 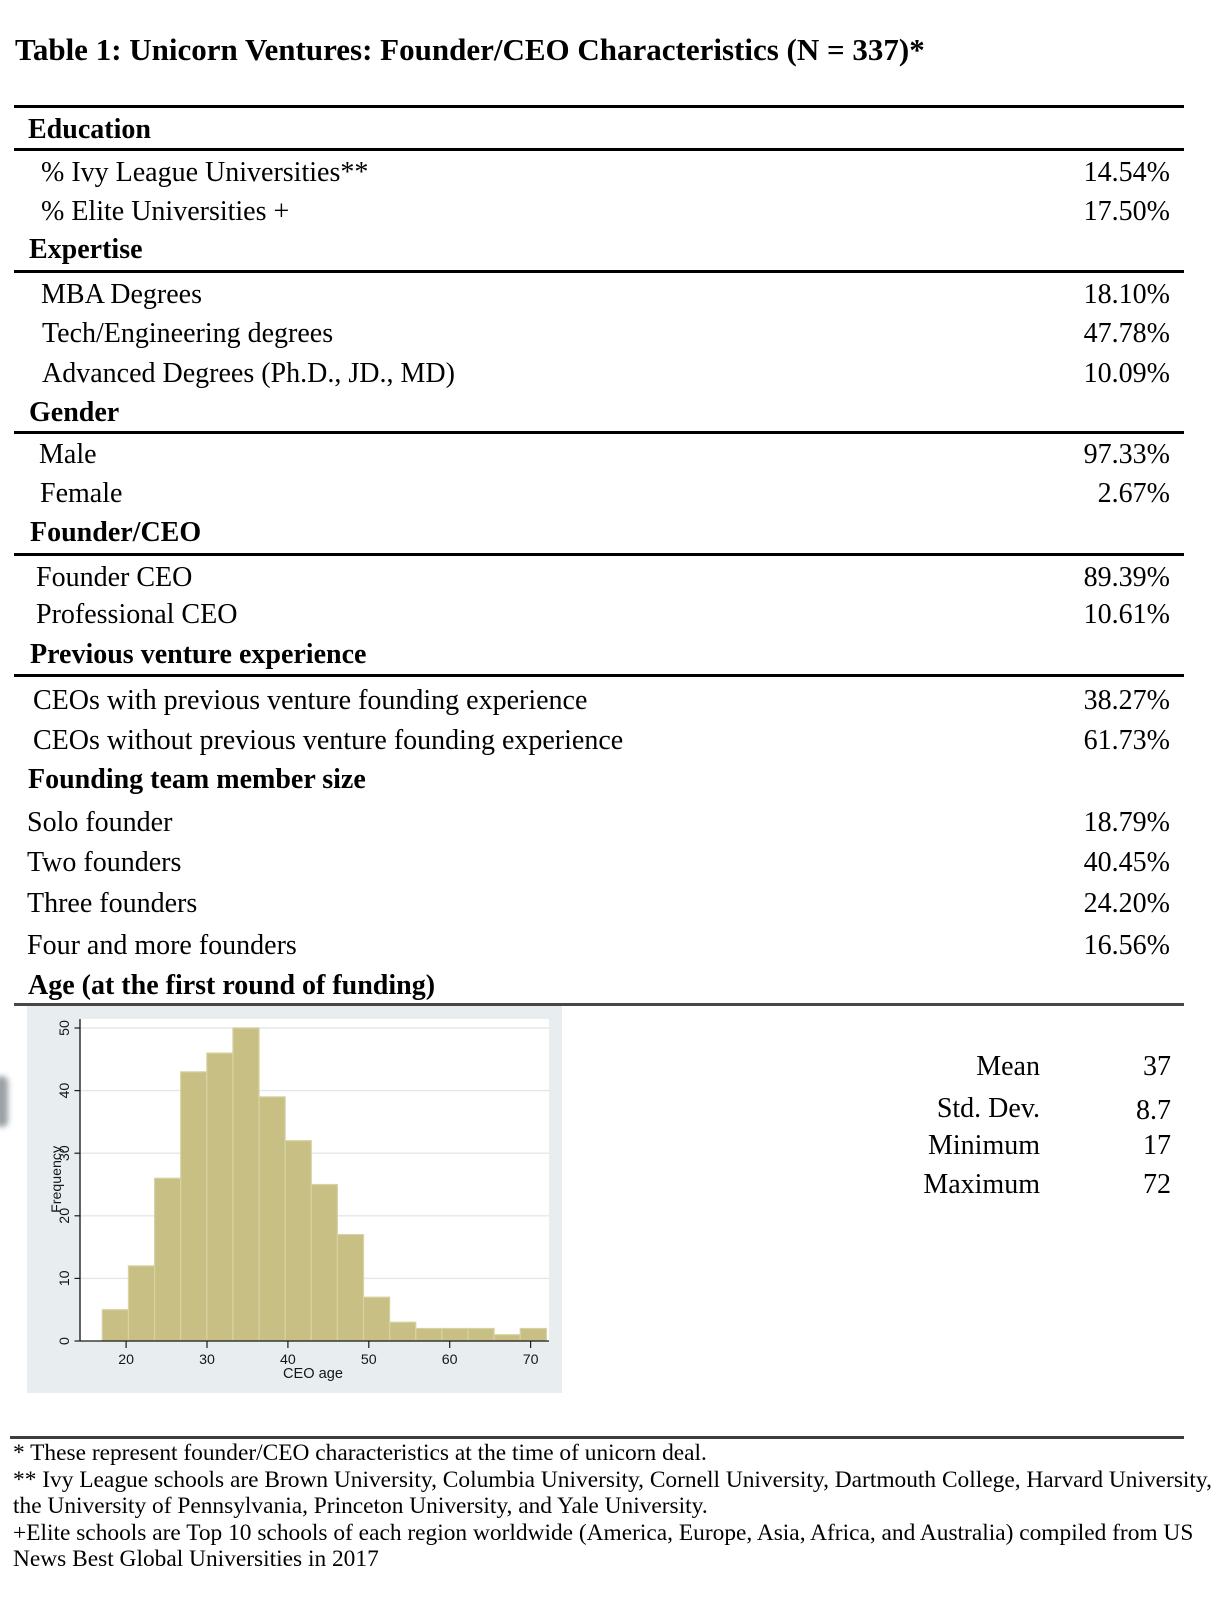 What do you see at coordinates (313, 1374) in the screenshot?
I see `svg-text: CEO age` at bounding box center [313, 1374].